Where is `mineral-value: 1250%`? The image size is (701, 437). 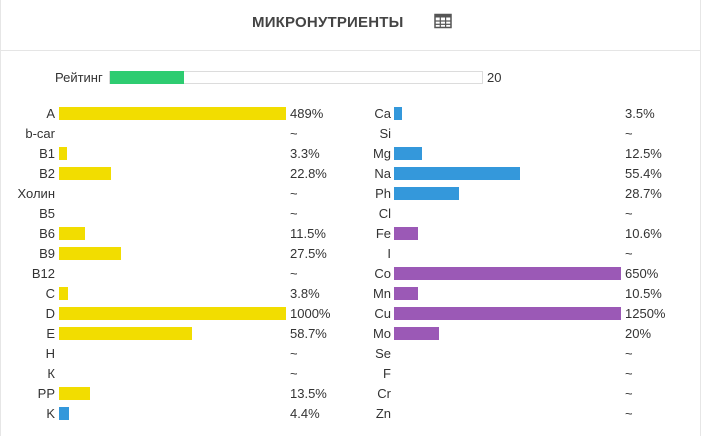 mineral-value: 1250% is located at coordinates (645, 313).